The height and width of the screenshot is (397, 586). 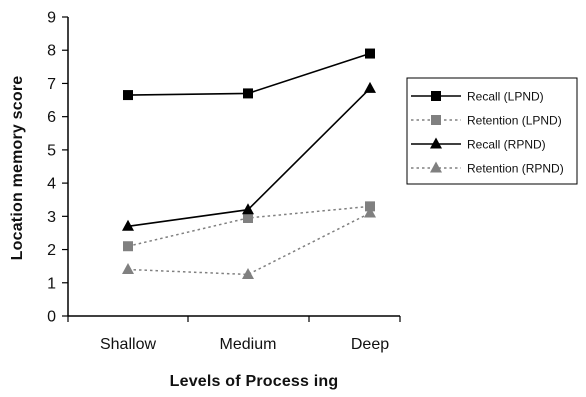 What do you see at coordinates (51, 317) in the screenshot?
I see `y-tick-label: 0` at bounding box center [51, 317].